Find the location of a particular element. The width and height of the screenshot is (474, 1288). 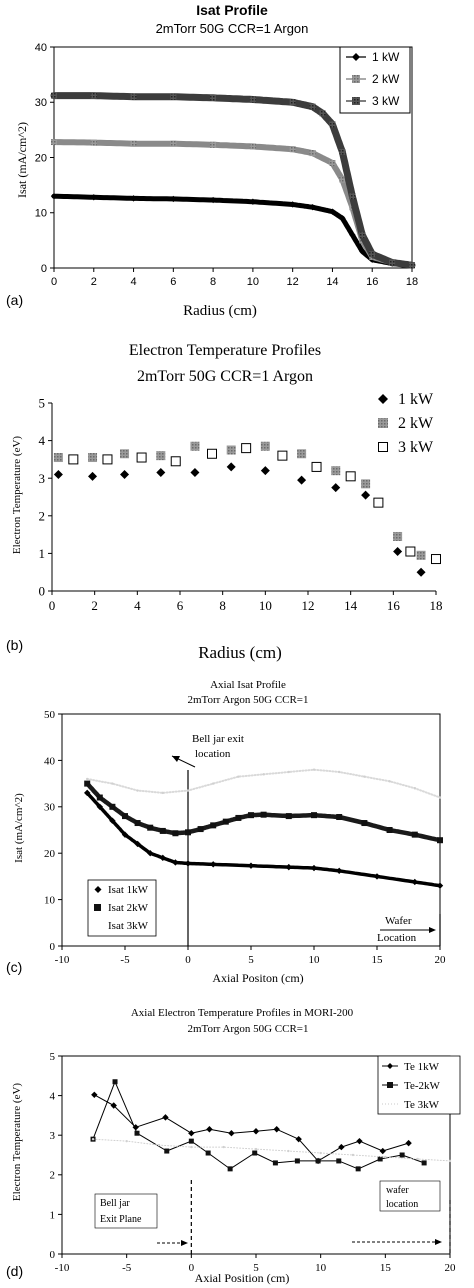

chart-subtitle: 2mTorr Argon 50G CCR=1 is located at coordinates (247, 1029).